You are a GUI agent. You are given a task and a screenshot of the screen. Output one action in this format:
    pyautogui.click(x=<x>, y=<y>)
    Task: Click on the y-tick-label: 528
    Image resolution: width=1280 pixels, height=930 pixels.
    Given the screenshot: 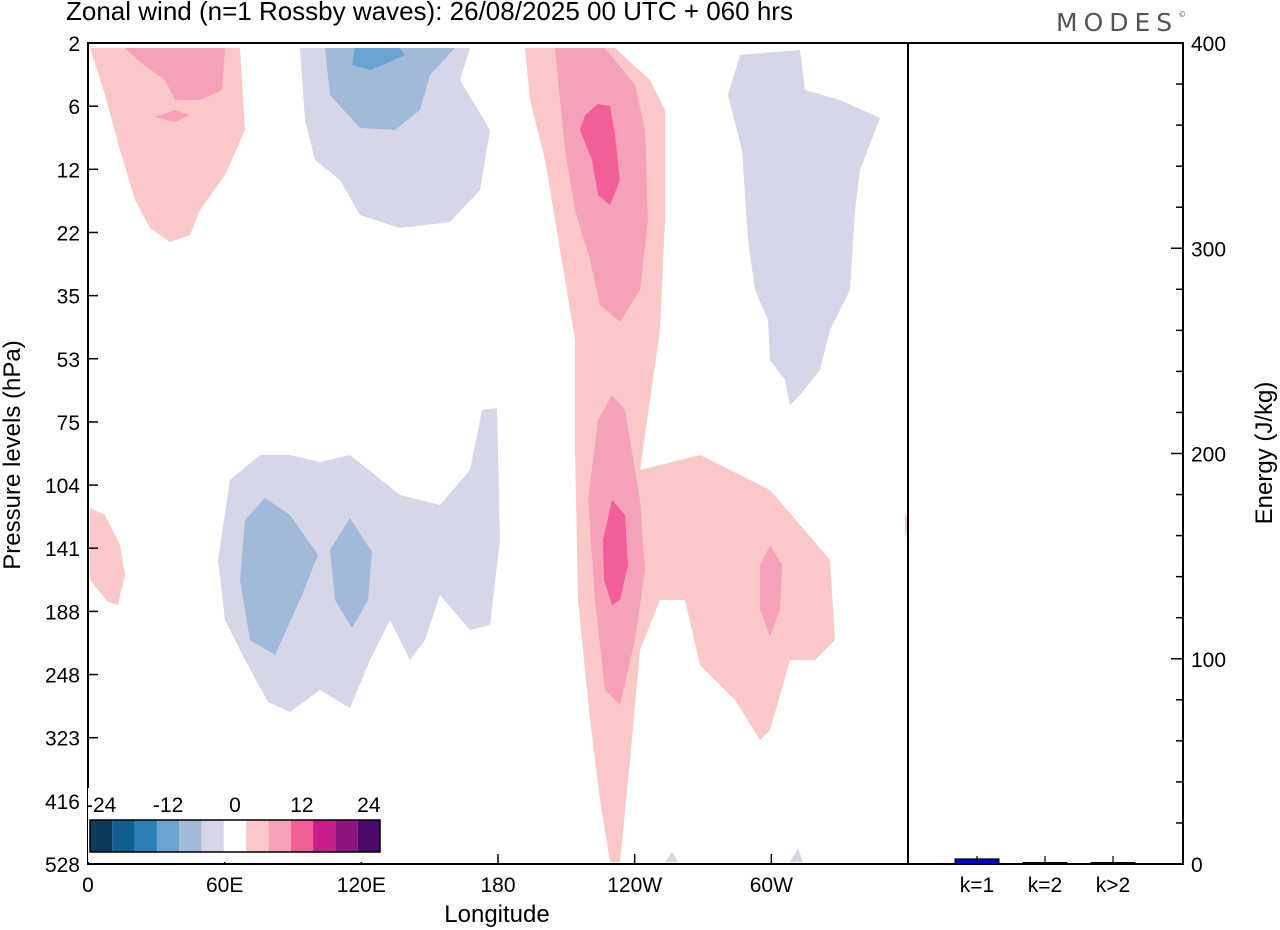 What is the action you would take?
    pyautogui.click(x=62, y=865)
    